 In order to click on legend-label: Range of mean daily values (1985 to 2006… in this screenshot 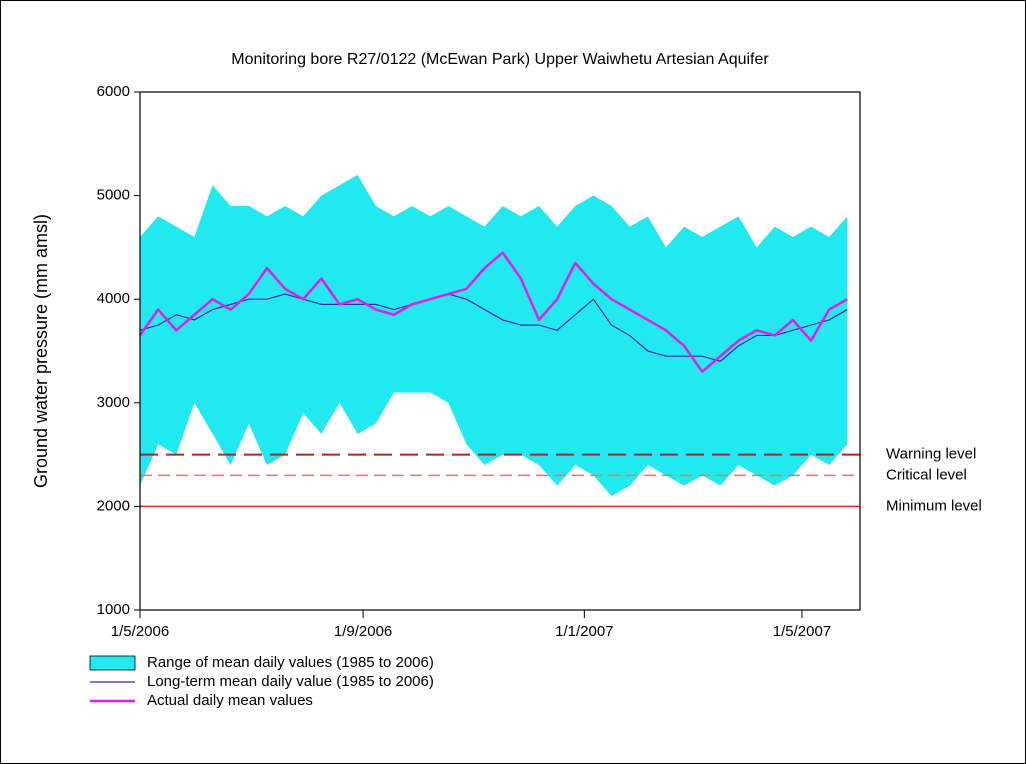, I will do `click(290, 662)`.